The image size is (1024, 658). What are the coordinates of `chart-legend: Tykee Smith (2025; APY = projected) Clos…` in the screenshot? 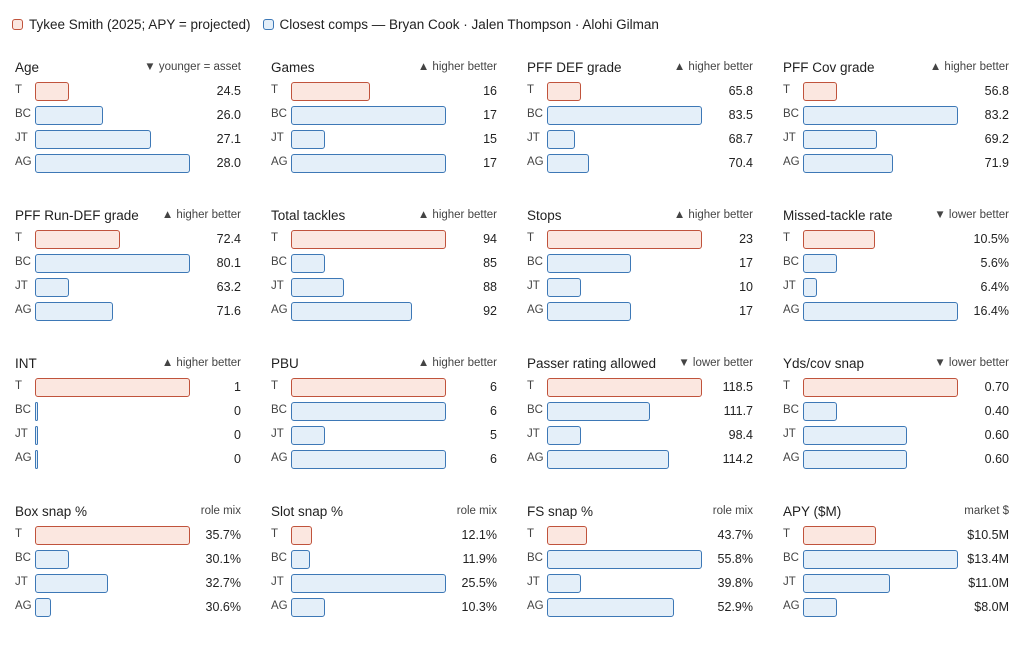 It's located at (335, 24).